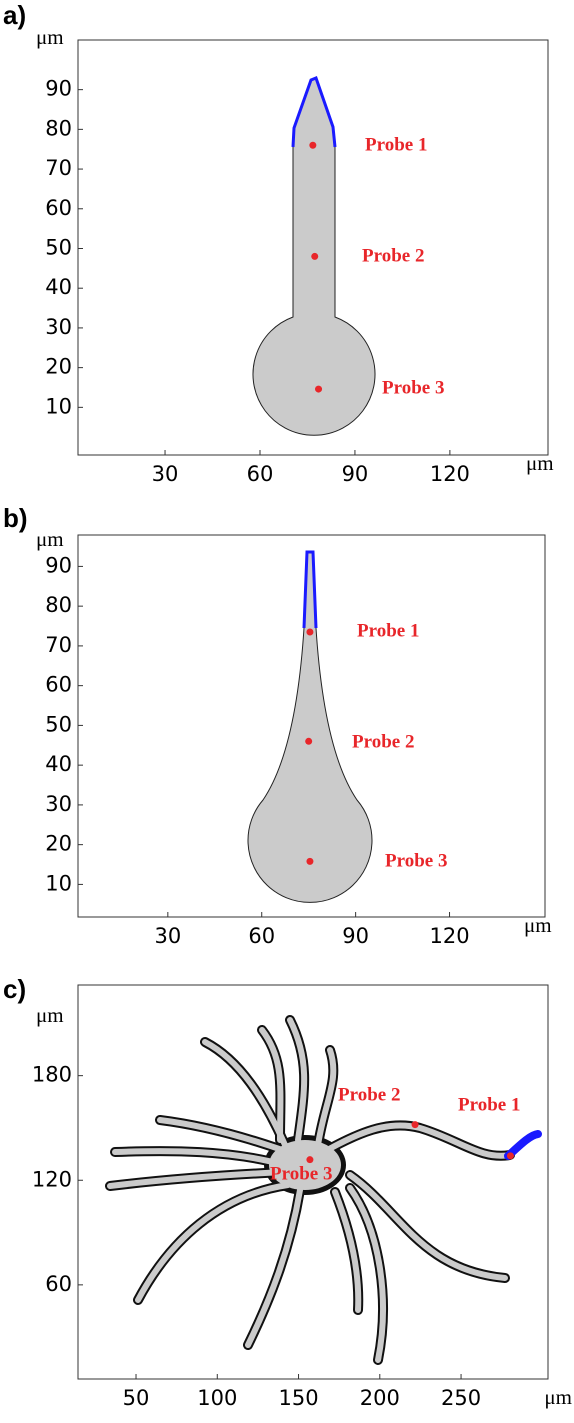 This screenshot has width=574, height=1423. What do you see at coordinates (461, 1398) in the screenshot?
I see `x-tick-label: 250` at bounding box center [461, 1398].